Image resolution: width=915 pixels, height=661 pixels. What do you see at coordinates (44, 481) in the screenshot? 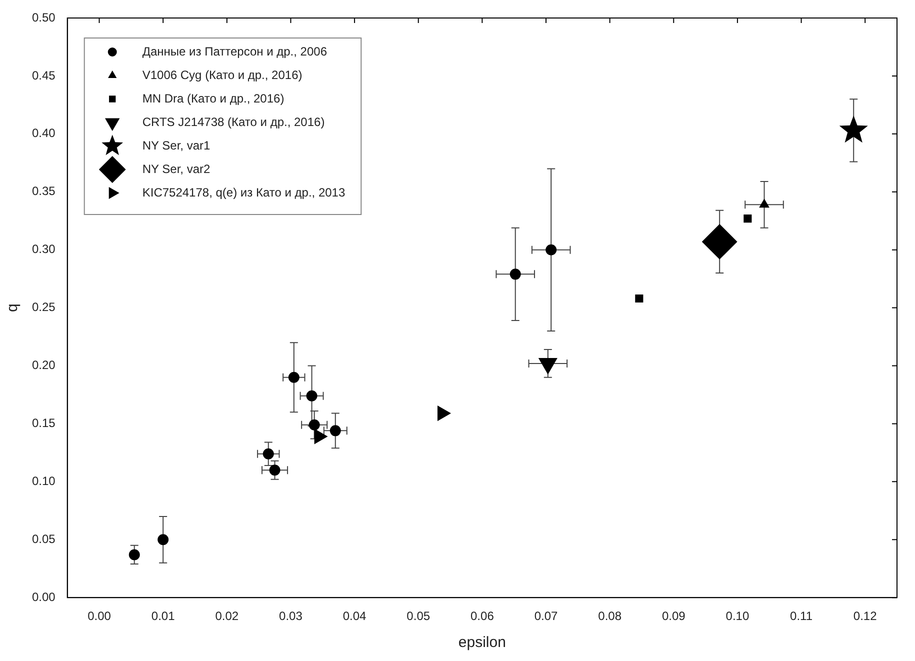
I see `y-tick-label: 0.10` at bounding box center [44, 481].